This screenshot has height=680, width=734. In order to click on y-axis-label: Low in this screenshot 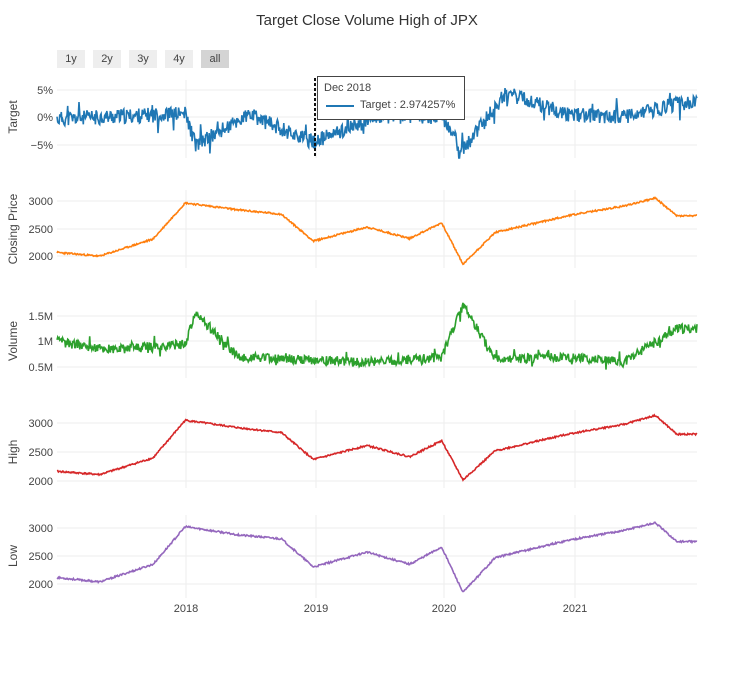, I will do `click(13, 556)`.